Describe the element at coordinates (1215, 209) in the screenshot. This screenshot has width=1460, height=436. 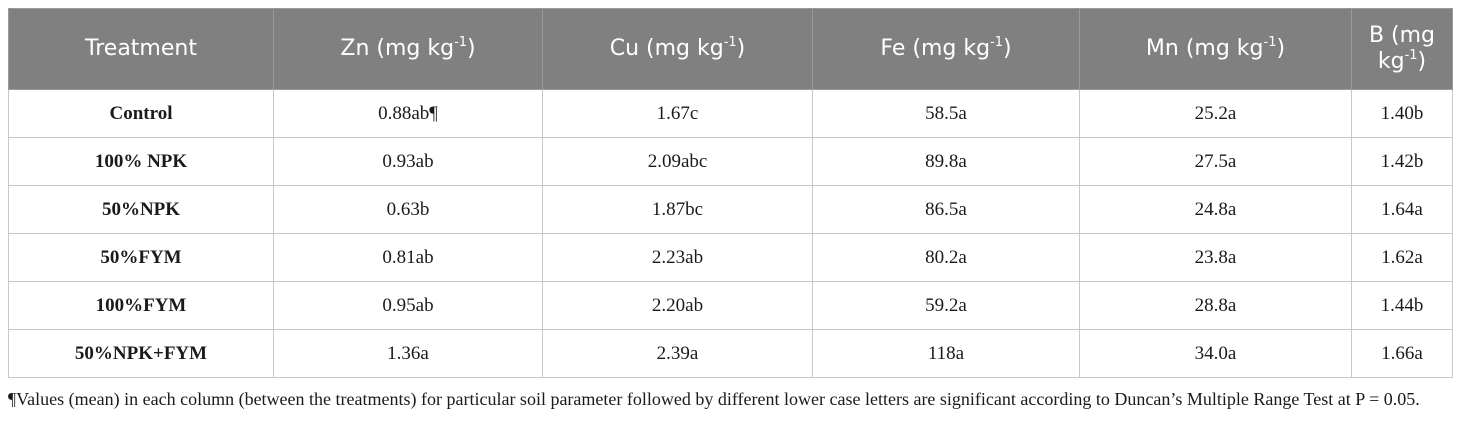
I see `cell-mn: 24.8a` at that location.